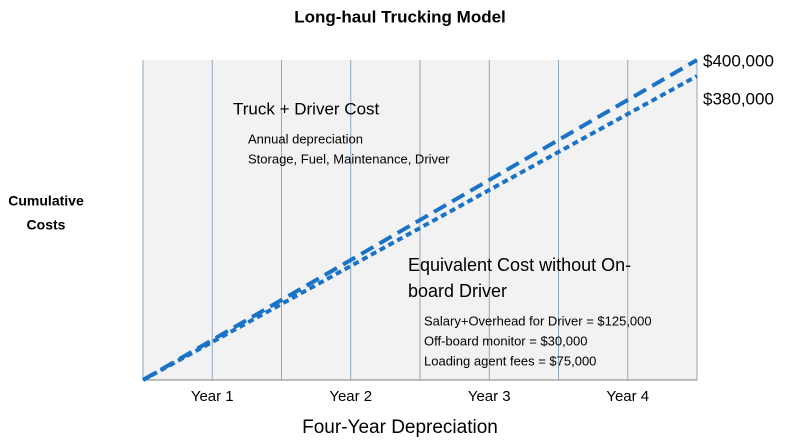  I want to click on annotation-note: Storage, Fuel, Maintenance, Driver, so click(349, 158).